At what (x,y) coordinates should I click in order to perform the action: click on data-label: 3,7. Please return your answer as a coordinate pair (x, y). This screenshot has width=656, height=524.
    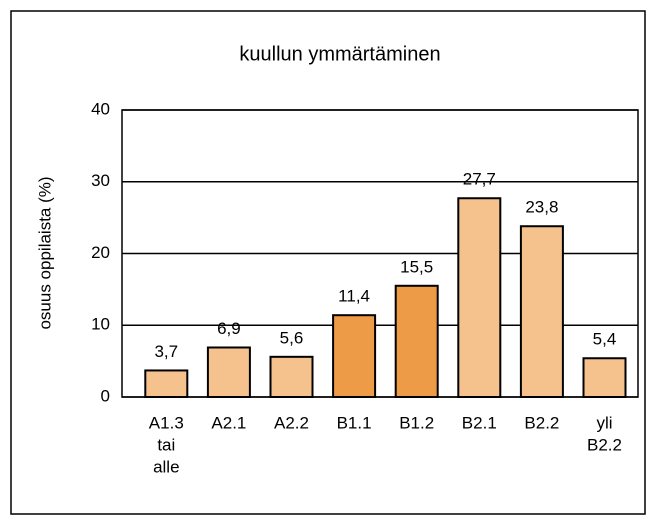
    Looking at the image, I should click on (166, 351).